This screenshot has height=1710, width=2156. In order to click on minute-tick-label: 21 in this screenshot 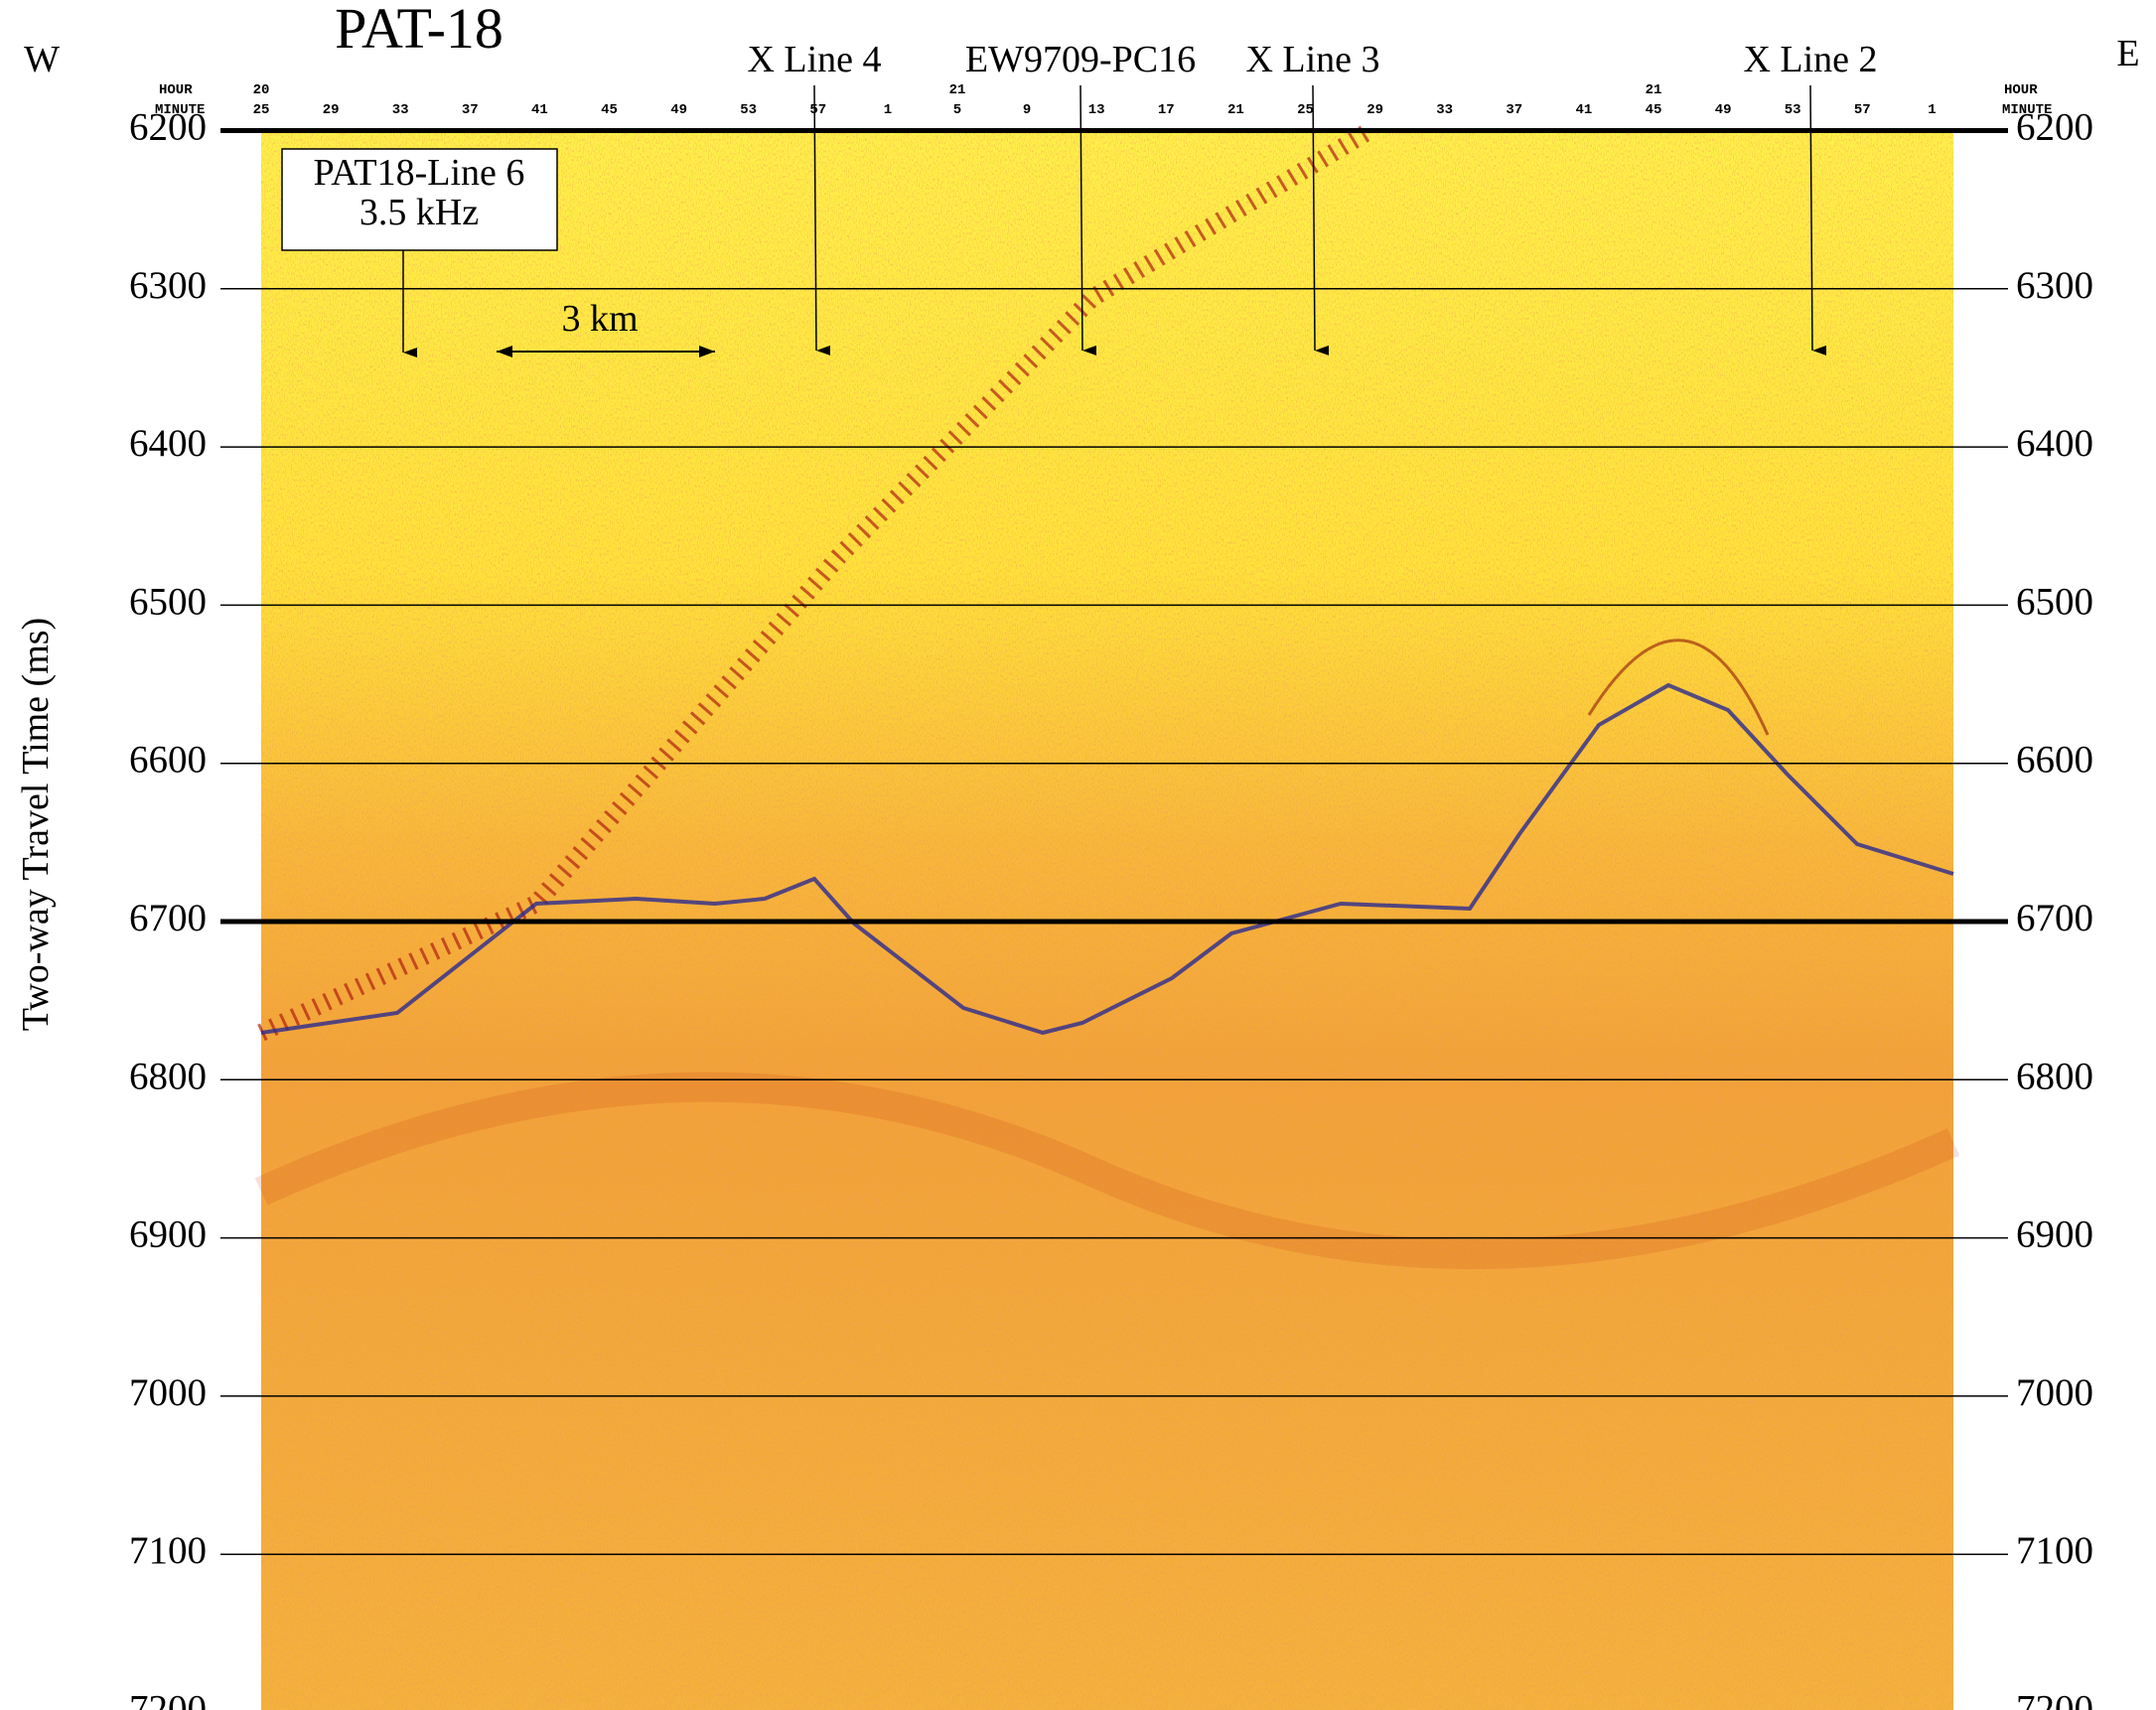, I will do `click(1235, 110)`.